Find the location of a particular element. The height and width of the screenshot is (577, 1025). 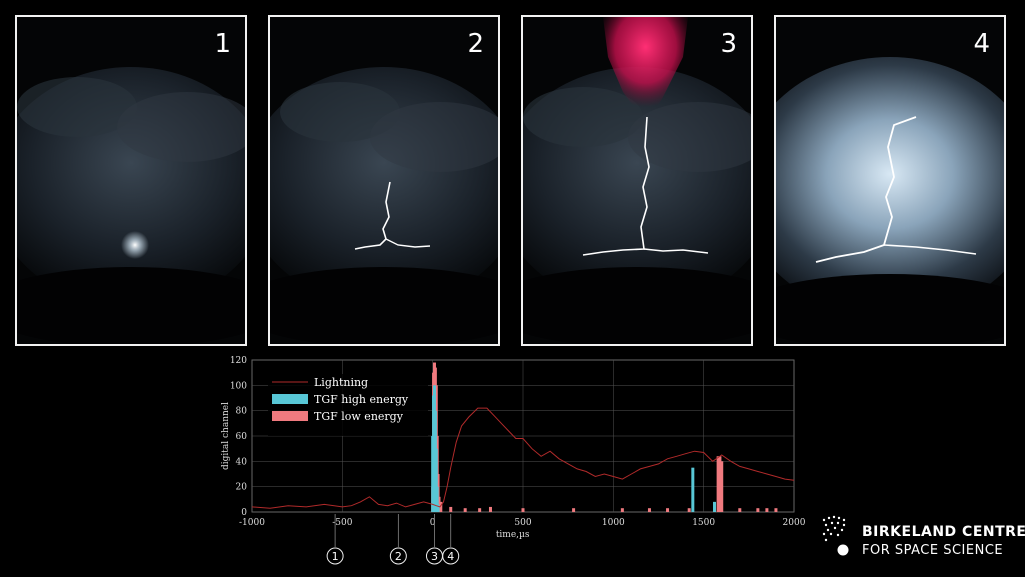

marker-label: 4 is located at coordinates (450, 556).